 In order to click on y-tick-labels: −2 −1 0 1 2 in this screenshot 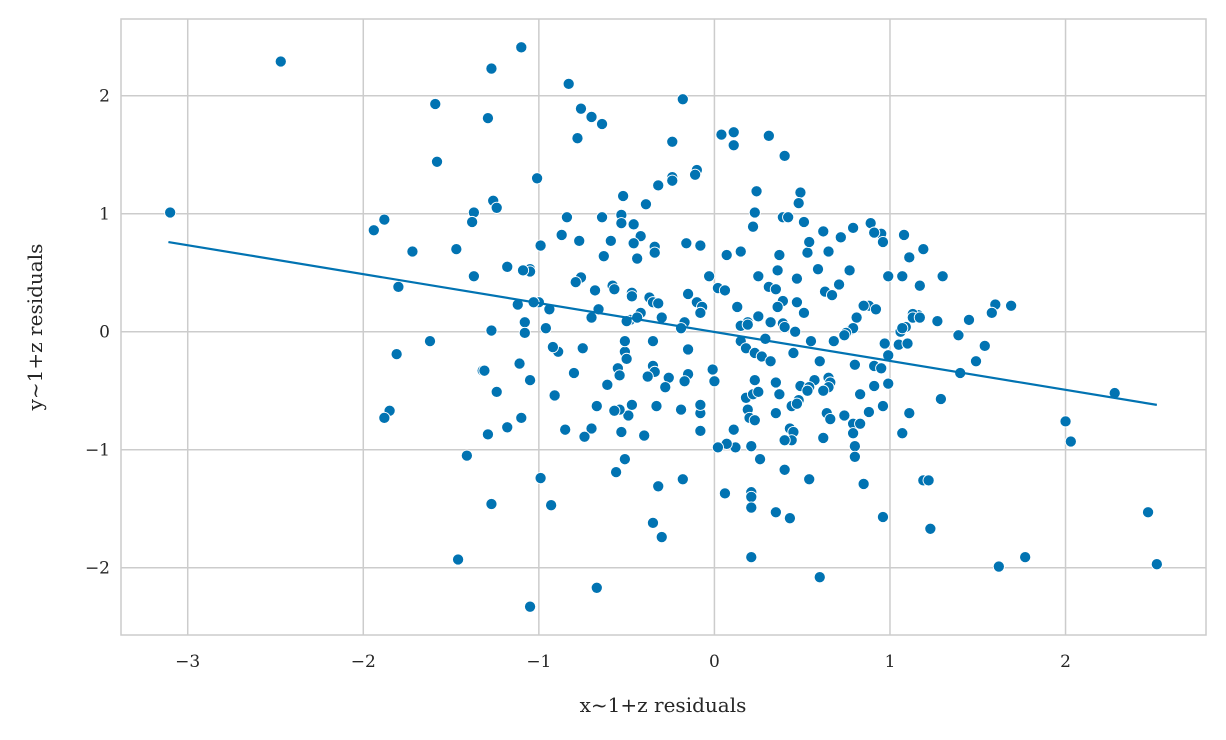, I will do `click(97, 333)`.